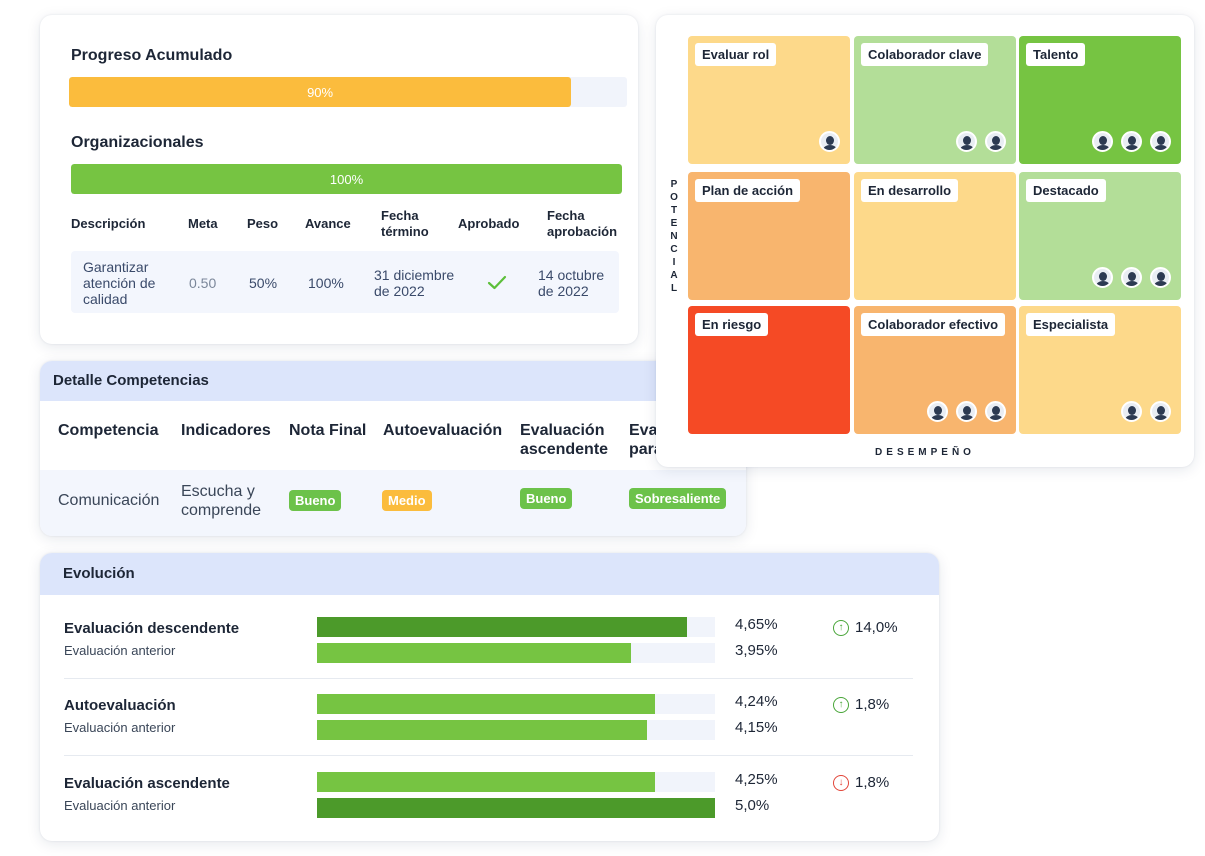  What do you see at coordinates (1100, 370) in the screenshot?
I see `matrix-cell: Especialista` at bounding box center [1100, 370].